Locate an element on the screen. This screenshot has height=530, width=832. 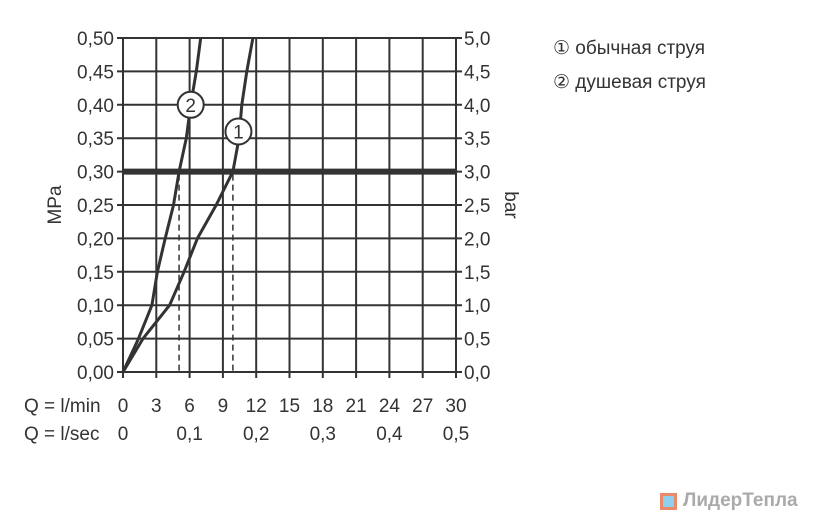
y2-tick-label: 2,0 is located at coordinates (477, 239).